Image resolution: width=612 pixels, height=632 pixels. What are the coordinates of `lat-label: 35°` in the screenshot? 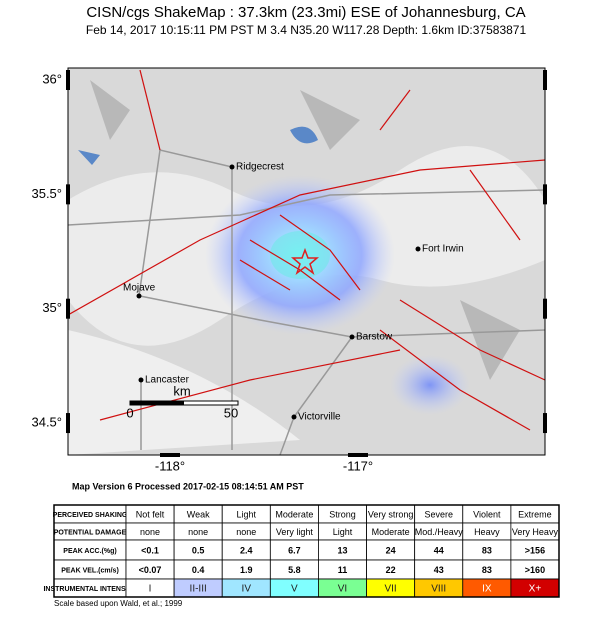 It's located at (52, 307).